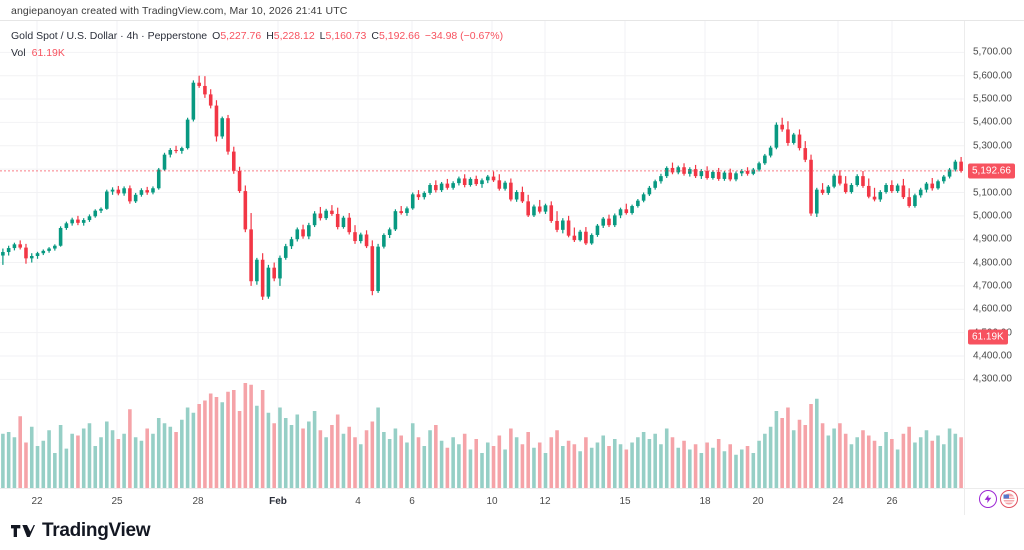 This screenshot has width=1024, height=550. Describe the element at coordinates (992, 379) in the screenshot. I see `price-axis-tick: 4,300.00` at that location.